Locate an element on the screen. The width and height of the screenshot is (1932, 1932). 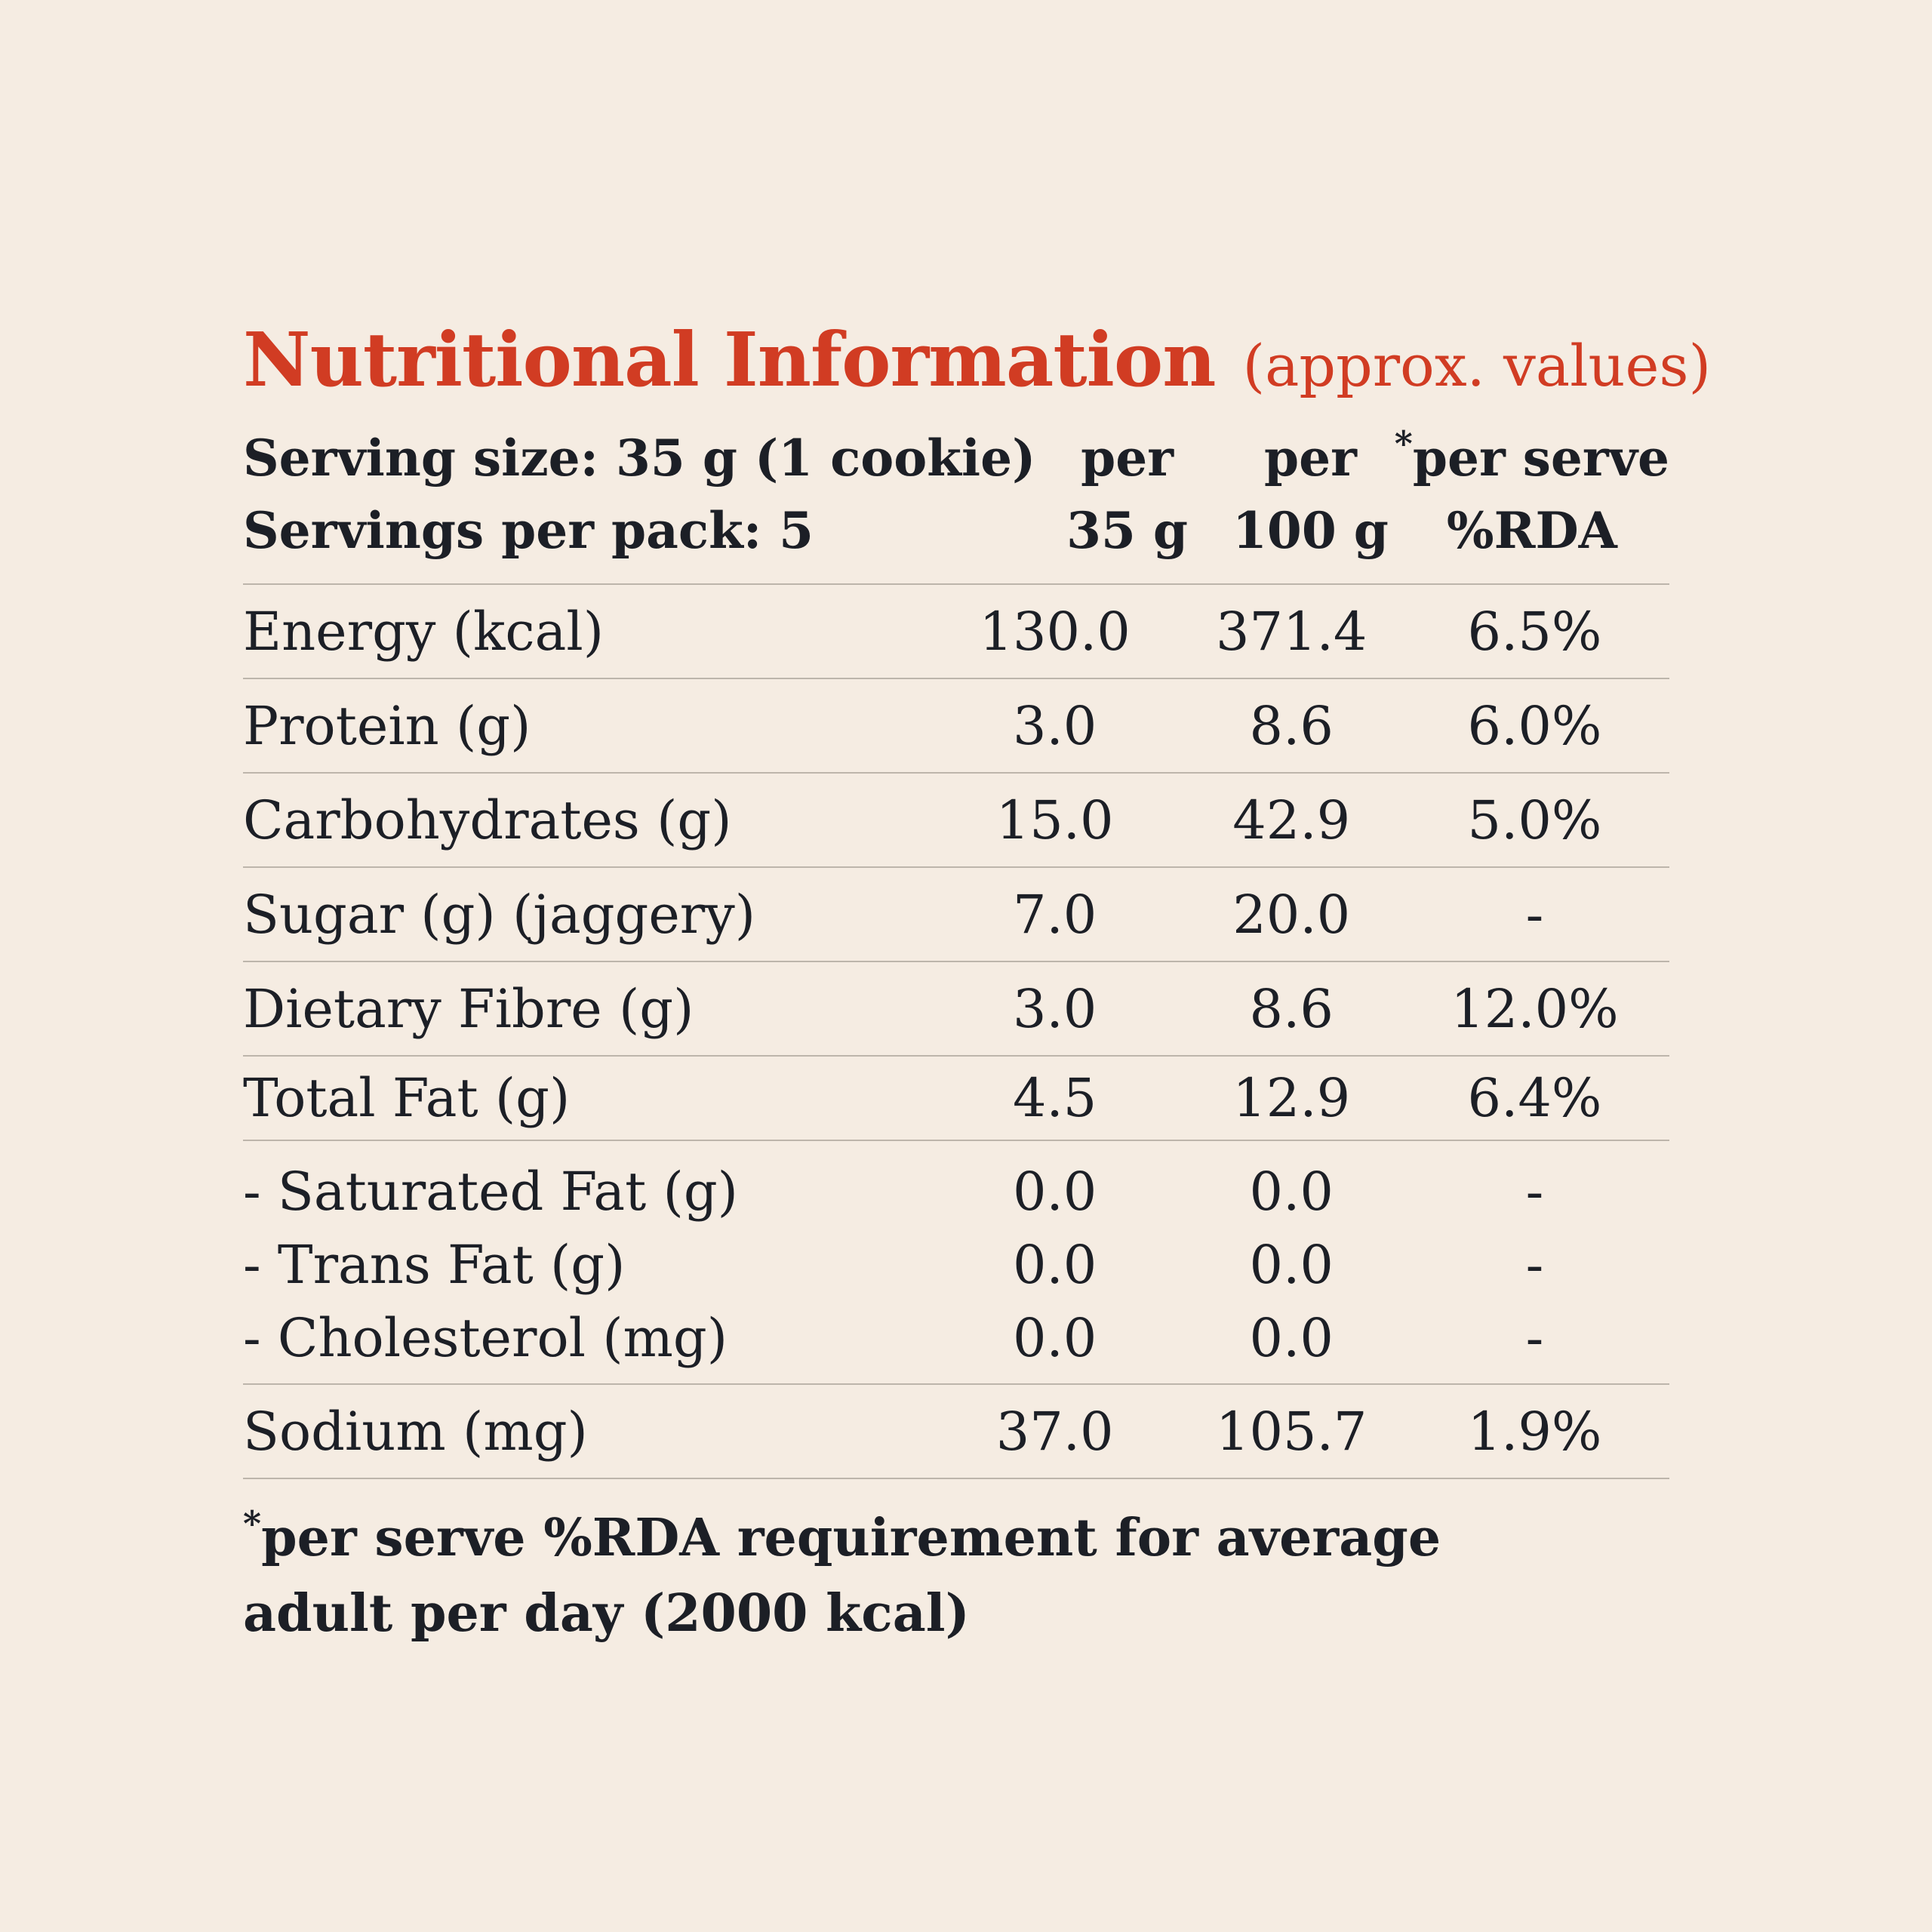
value-per-100g: 20.0 is located at coordinates (1291, 914).